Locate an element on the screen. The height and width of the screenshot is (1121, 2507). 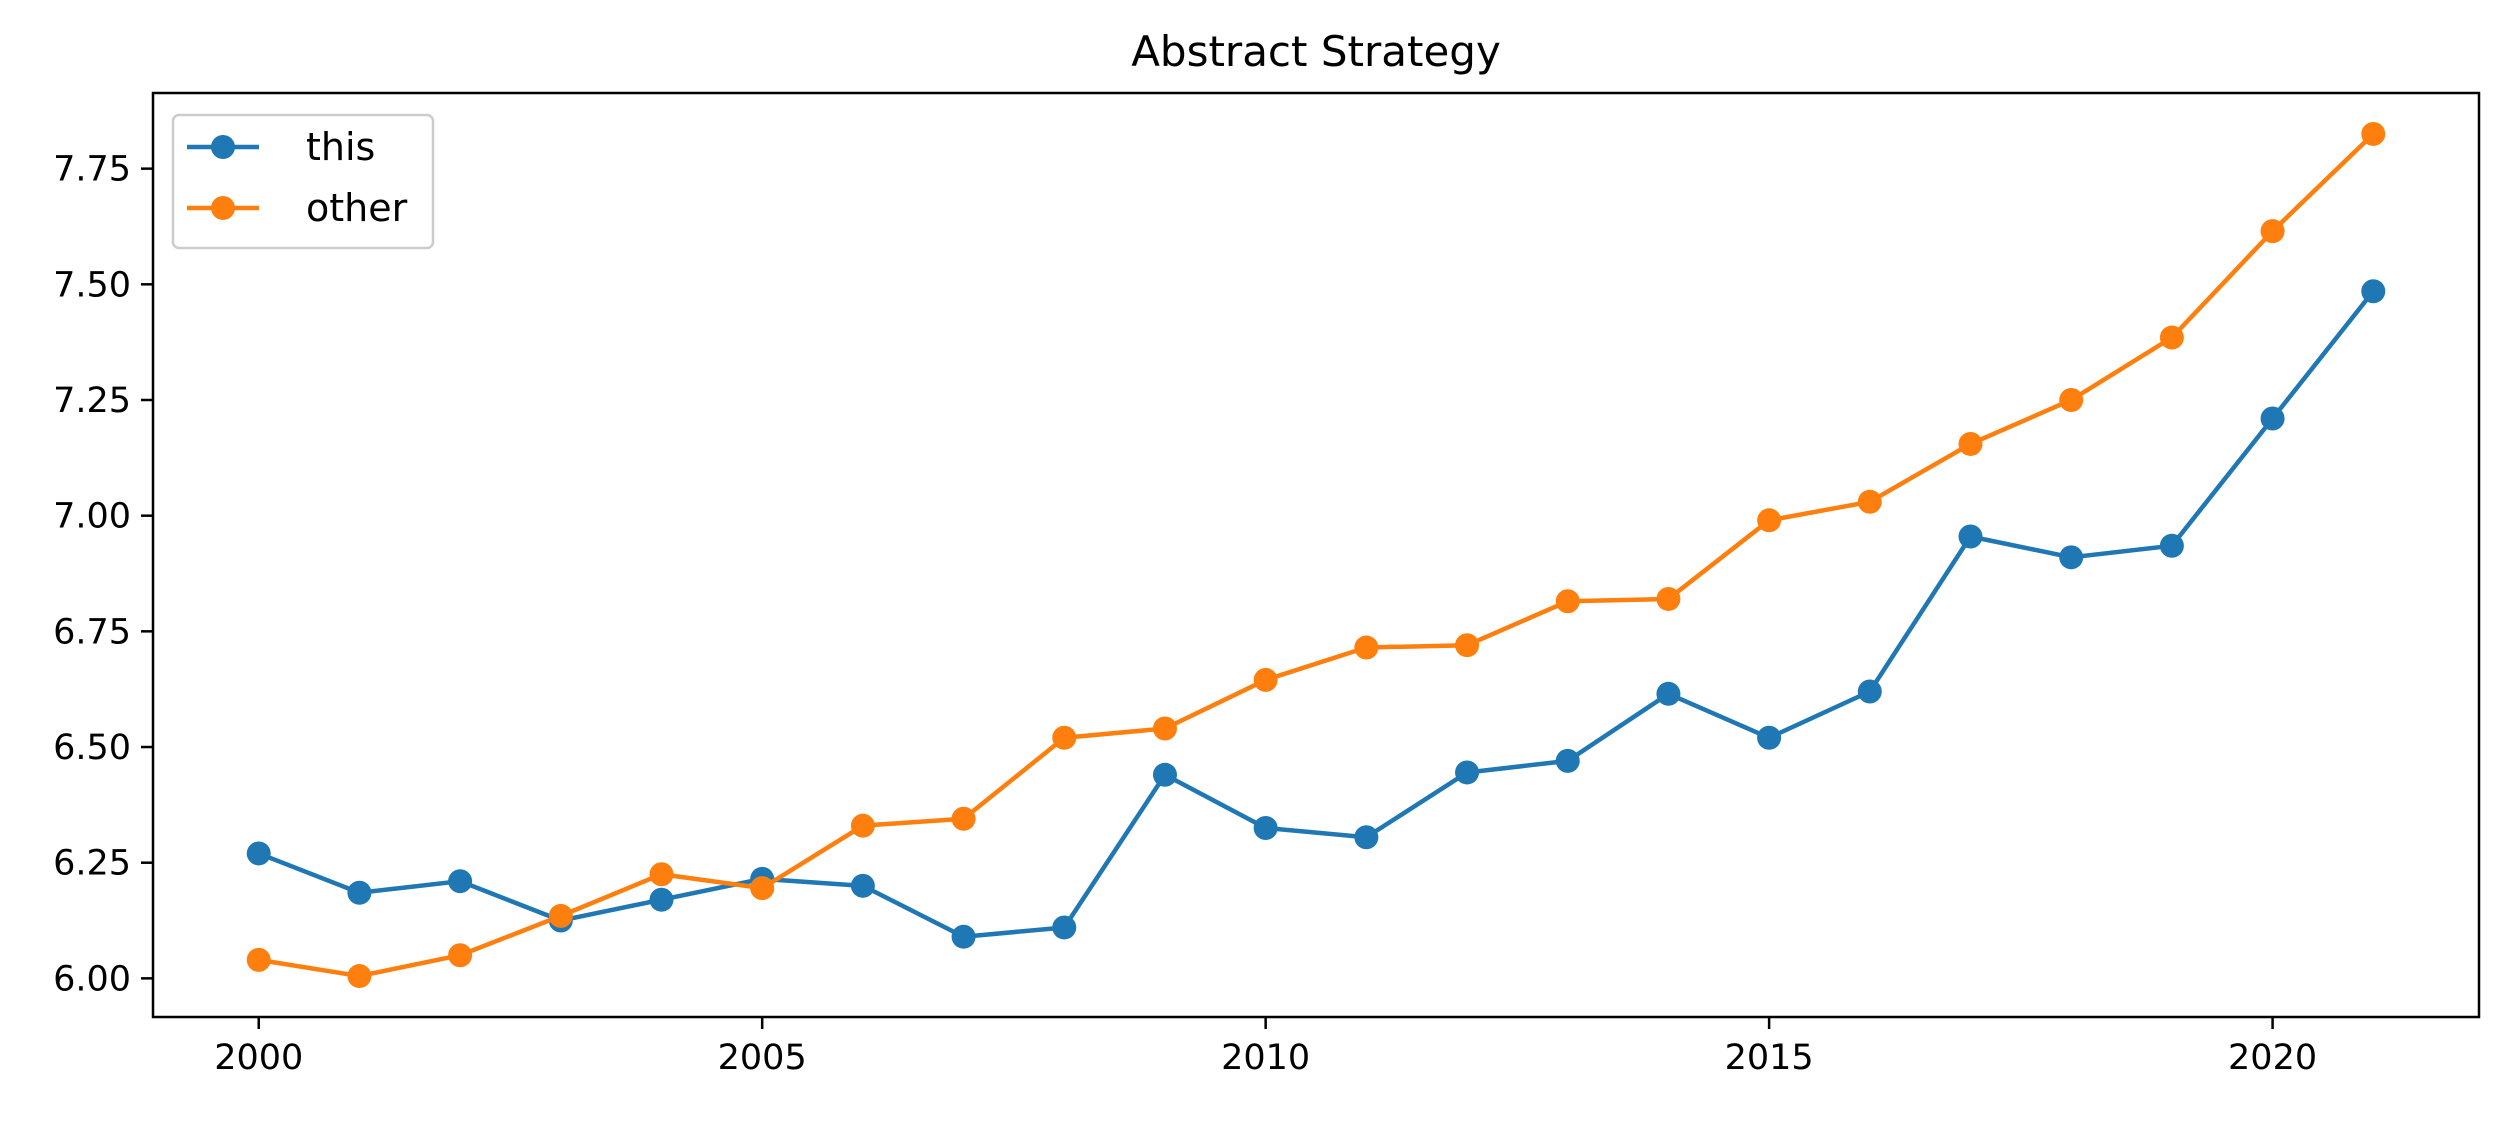
y-tick-label: 7.25 is located at coordinates (92, 401).